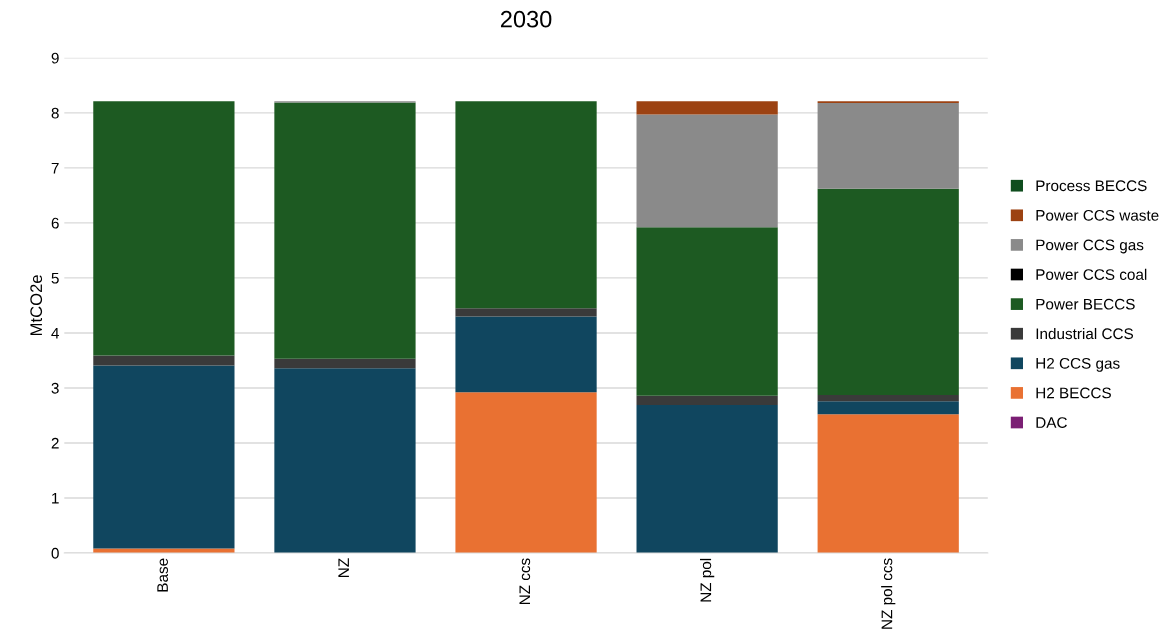  Describe the element at coordinates (1091, 274) in the screenshot. I see `legend-label: Power CCS coal` at that location.